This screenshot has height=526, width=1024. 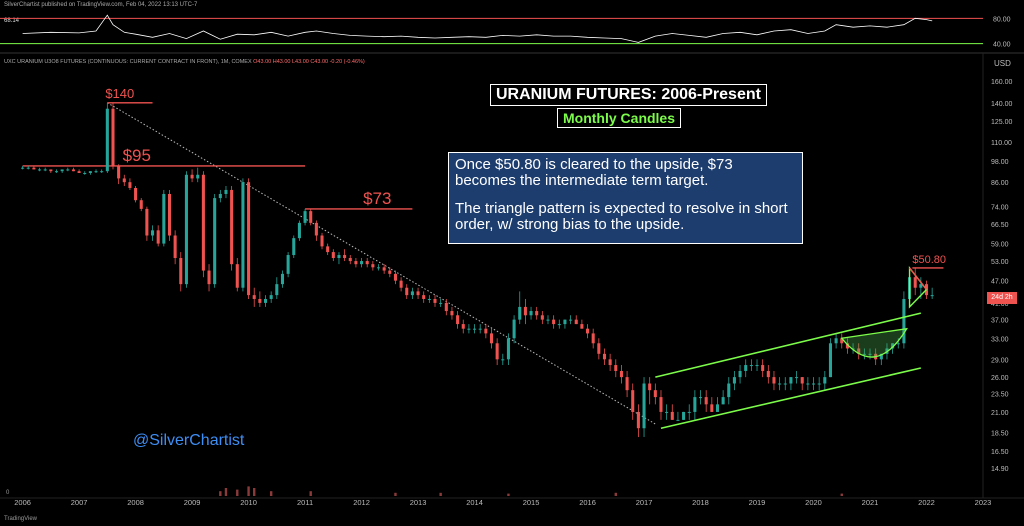 I want to click on x-tick-label: 2008, so click(x=135, y=502).